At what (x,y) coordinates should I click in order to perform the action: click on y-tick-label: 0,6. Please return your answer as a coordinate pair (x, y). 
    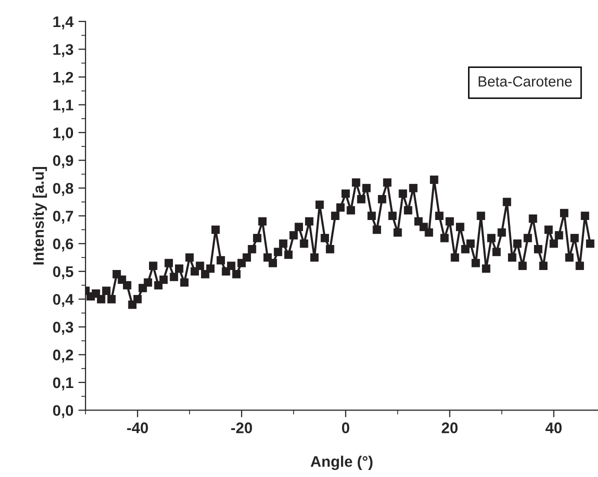
    Looking at the image, I should click on (63, 245).